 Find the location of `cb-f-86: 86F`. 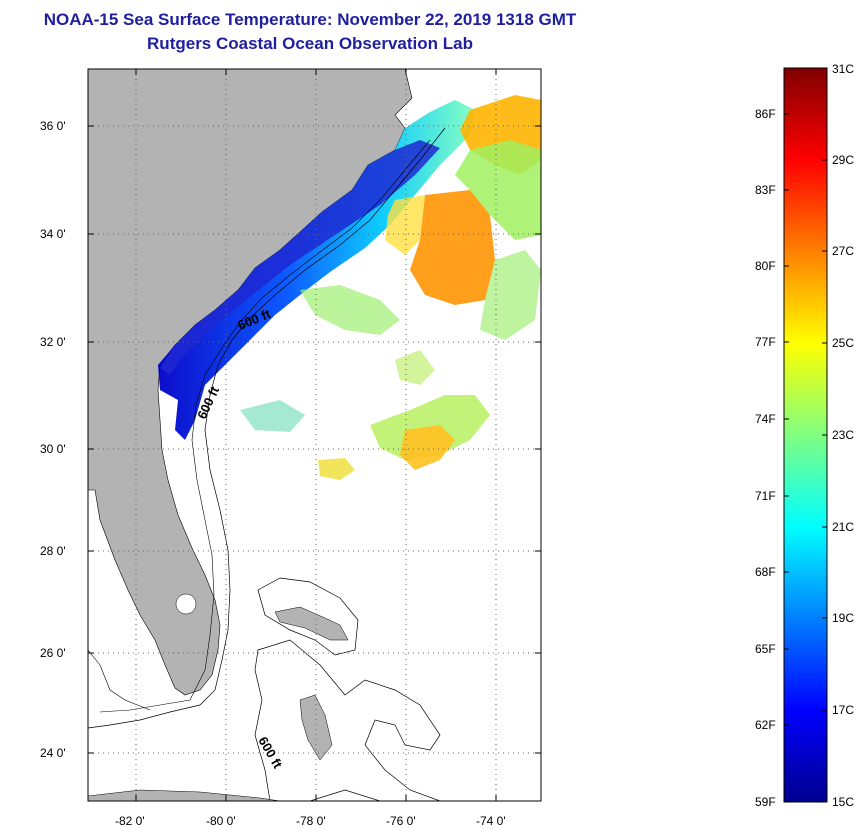

cb-f-86: 86F is located at coordinates (765, 114).